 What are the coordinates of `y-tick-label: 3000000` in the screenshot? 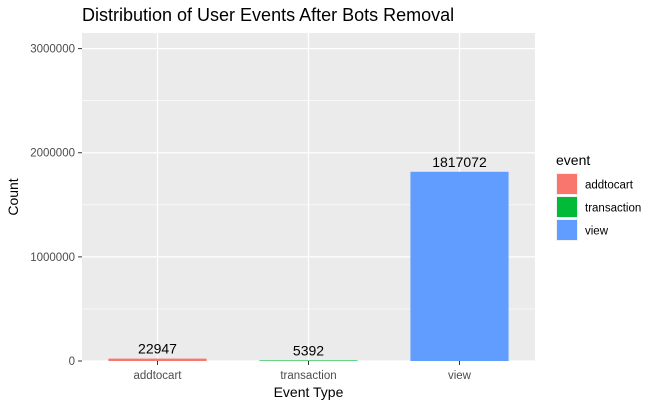 It's located at (52, 50).